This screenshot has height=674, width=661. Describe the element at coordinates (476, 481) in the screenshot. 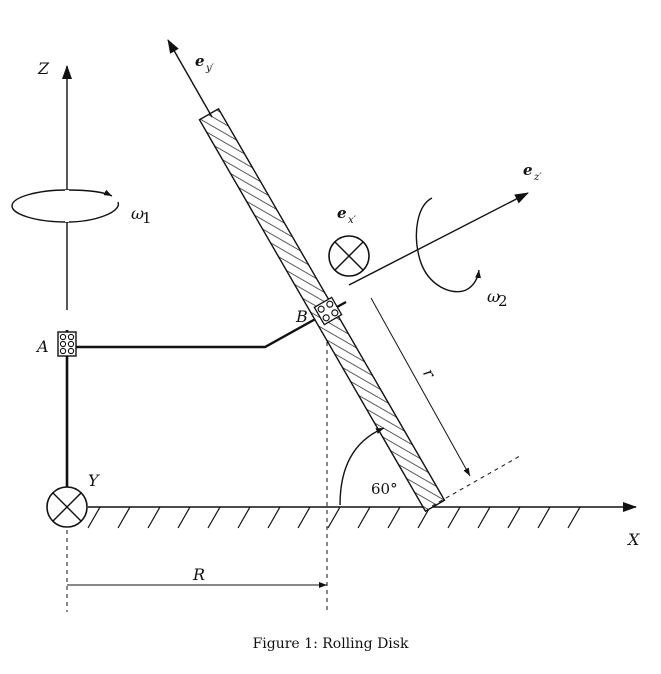

I see `dashed-line-r` at that location.